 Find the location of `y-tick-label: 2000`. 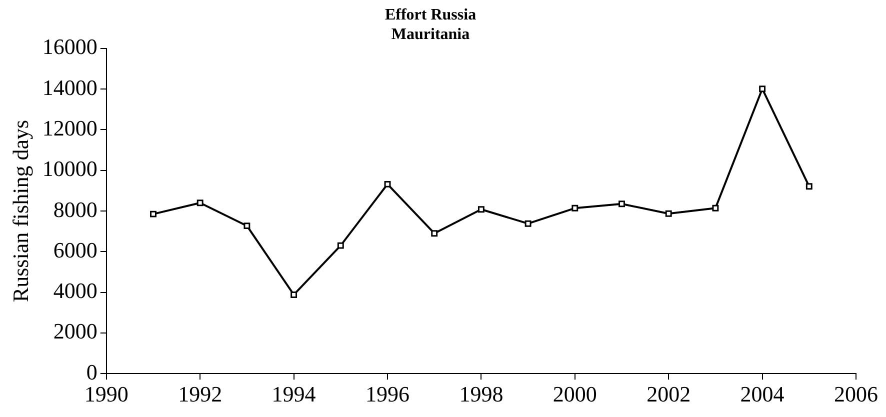

y-tick-label: 2000 is located at coordinates (75, 331).